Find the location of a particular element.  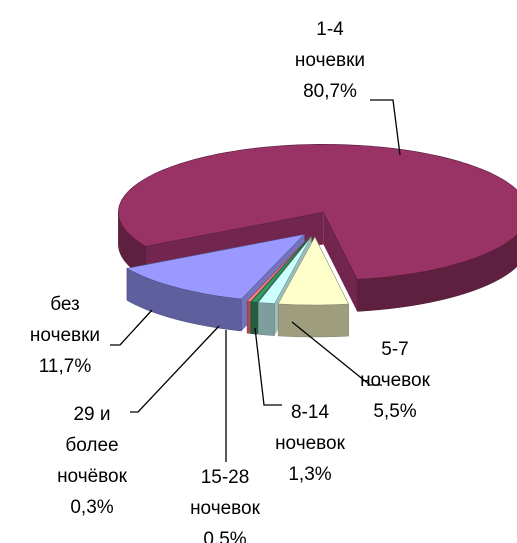

value-label: 5,5% is located at coordinates (394, 411).